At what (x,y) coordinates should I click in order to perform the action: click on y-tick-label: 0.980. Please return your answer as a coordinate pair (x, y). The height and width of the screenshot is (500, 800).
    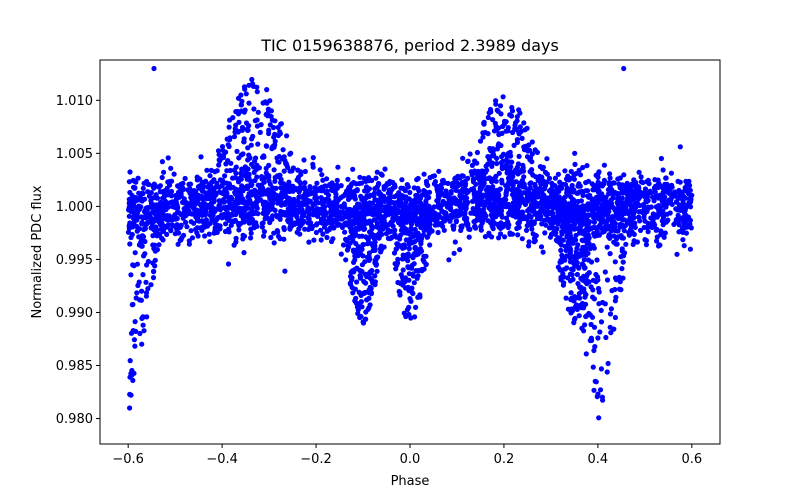
    Looking at the image, I should click on (74, 419).